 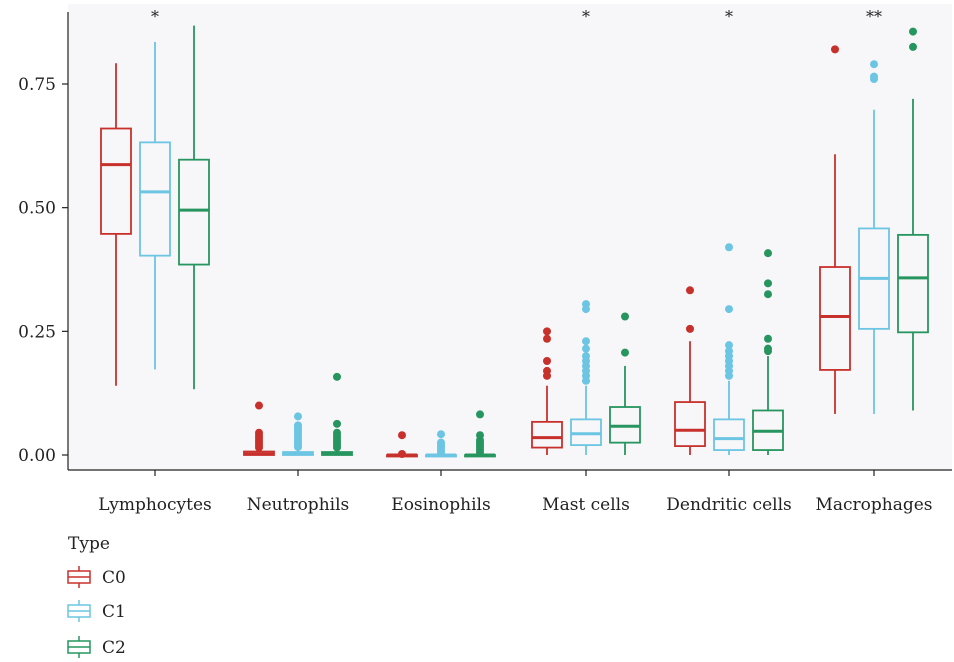 I want to click on significance-marker: **, so click(x=874, y=16).